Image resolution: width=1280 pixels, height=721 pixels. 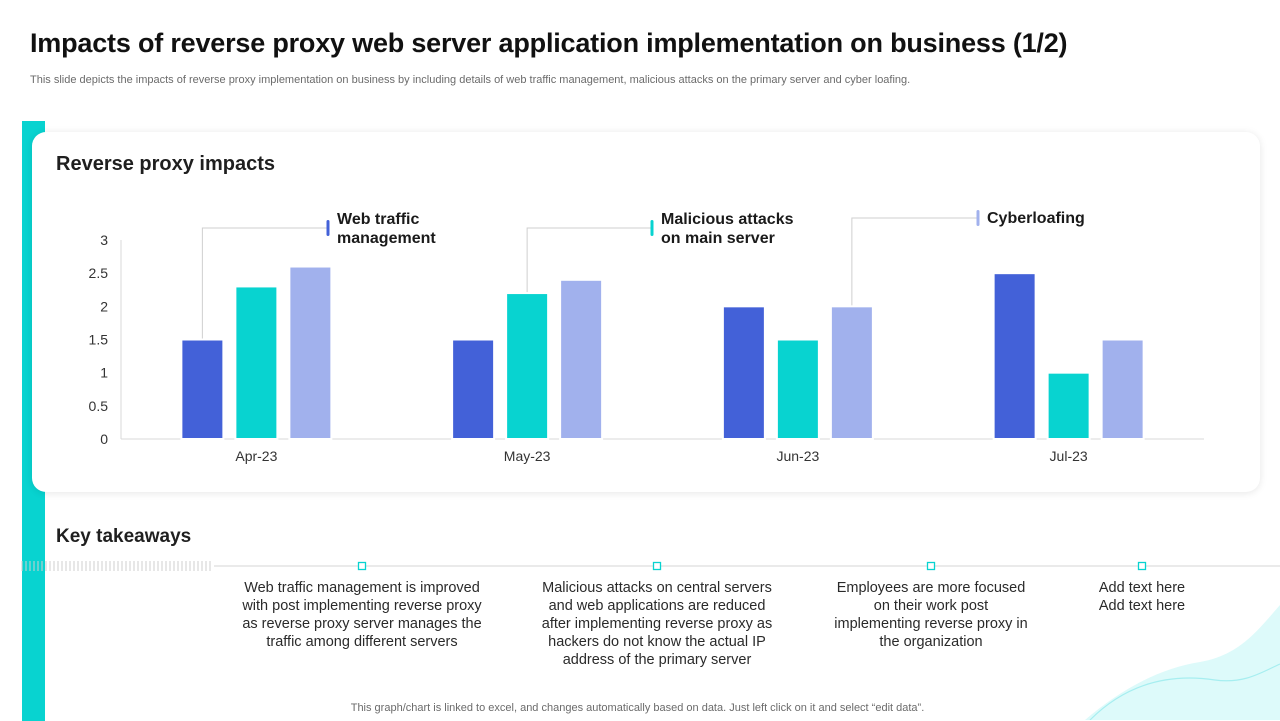 I want to click on callout-malicious-attacks: Malicious attacks on main server, so click(x=727, y=229).